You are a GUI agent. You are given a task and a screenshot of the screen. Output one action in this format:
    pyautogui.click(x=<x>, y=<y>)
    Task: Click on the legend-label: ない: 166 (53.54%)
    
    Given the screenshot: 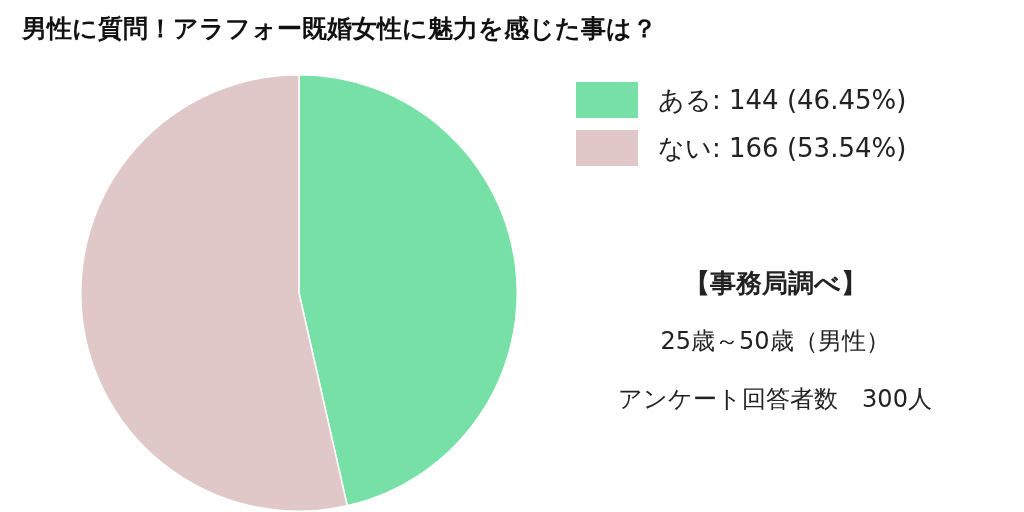 What is the action you would take?
    pyautogui.click(x=782, y=148)
    